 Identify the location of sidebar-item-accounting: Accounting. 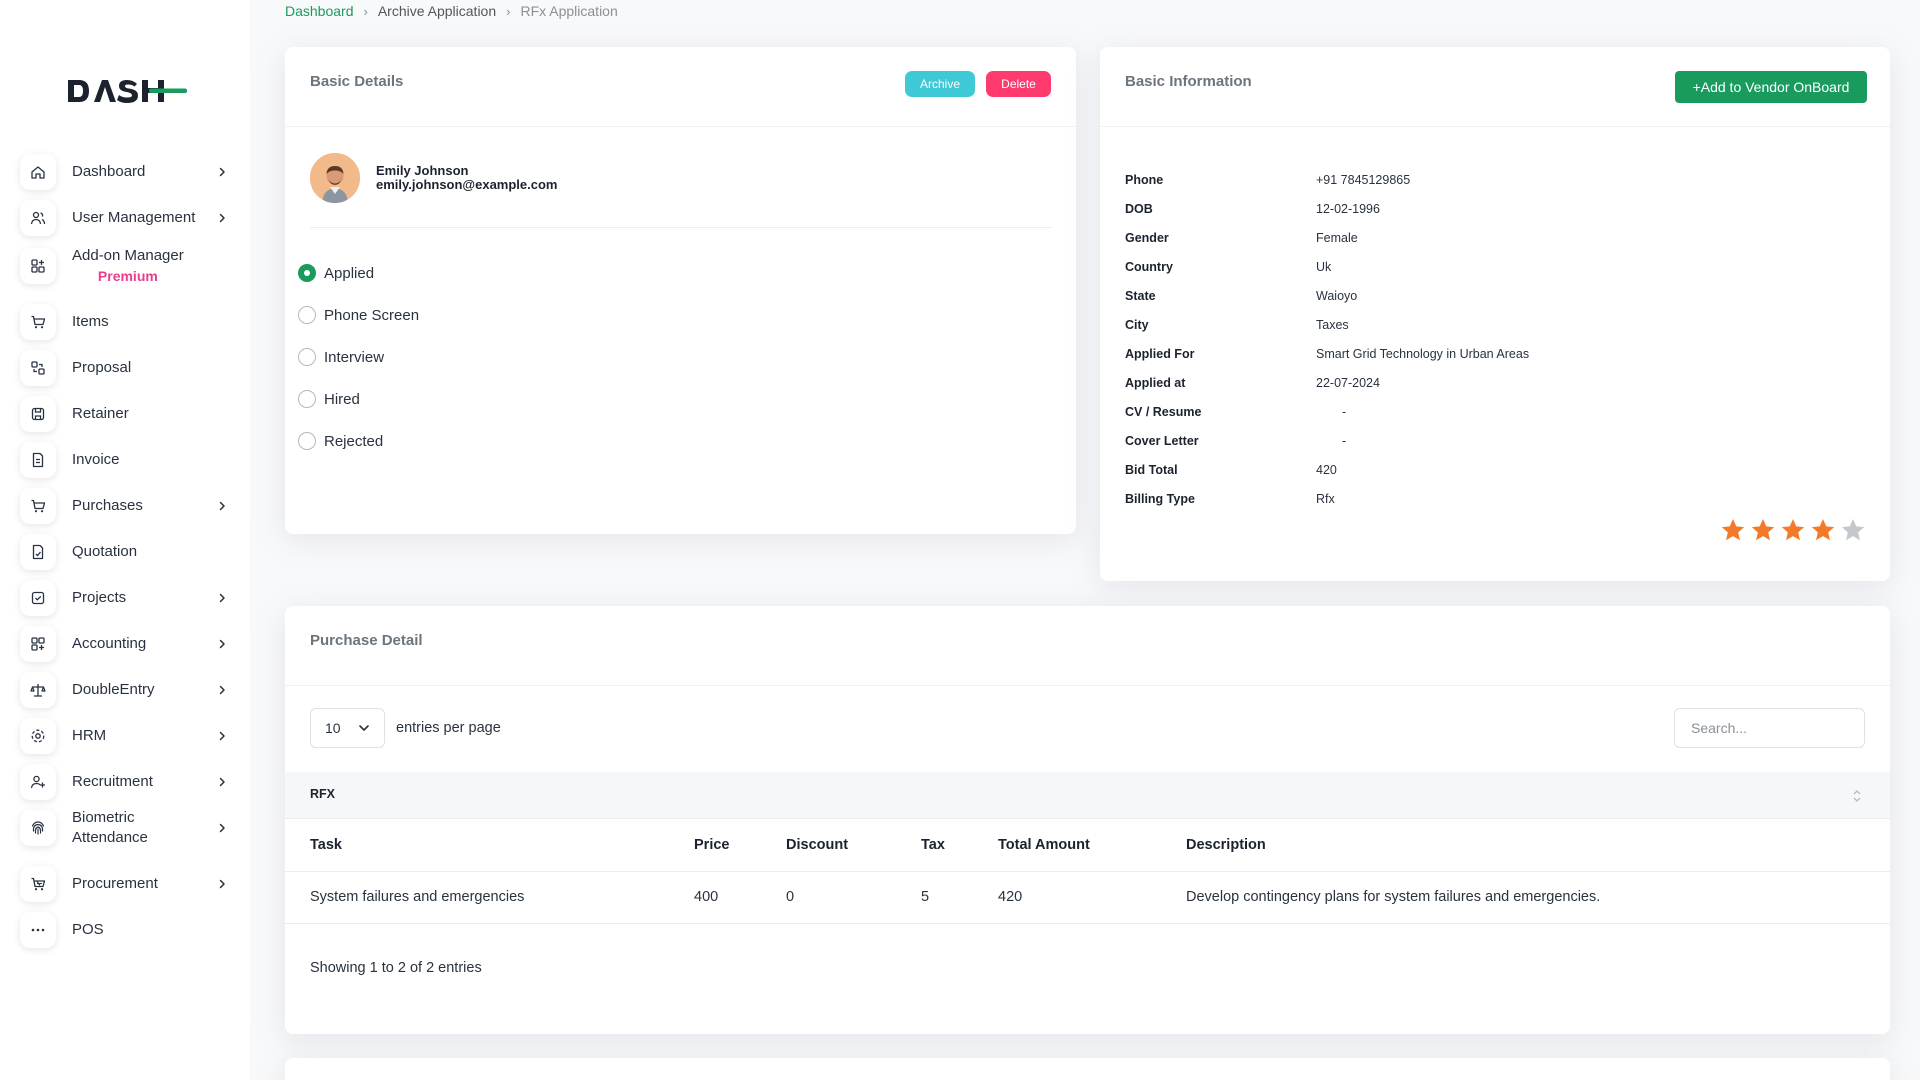
(130, 644).